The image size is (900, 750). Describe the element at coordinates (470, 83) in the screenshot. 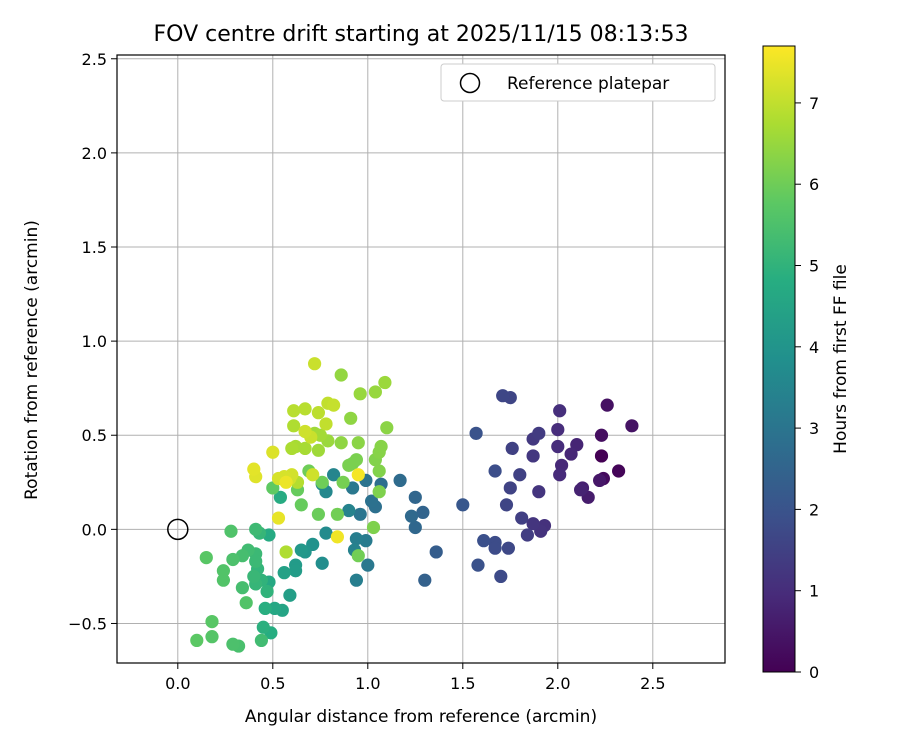

I see `legend-marker` at that location.